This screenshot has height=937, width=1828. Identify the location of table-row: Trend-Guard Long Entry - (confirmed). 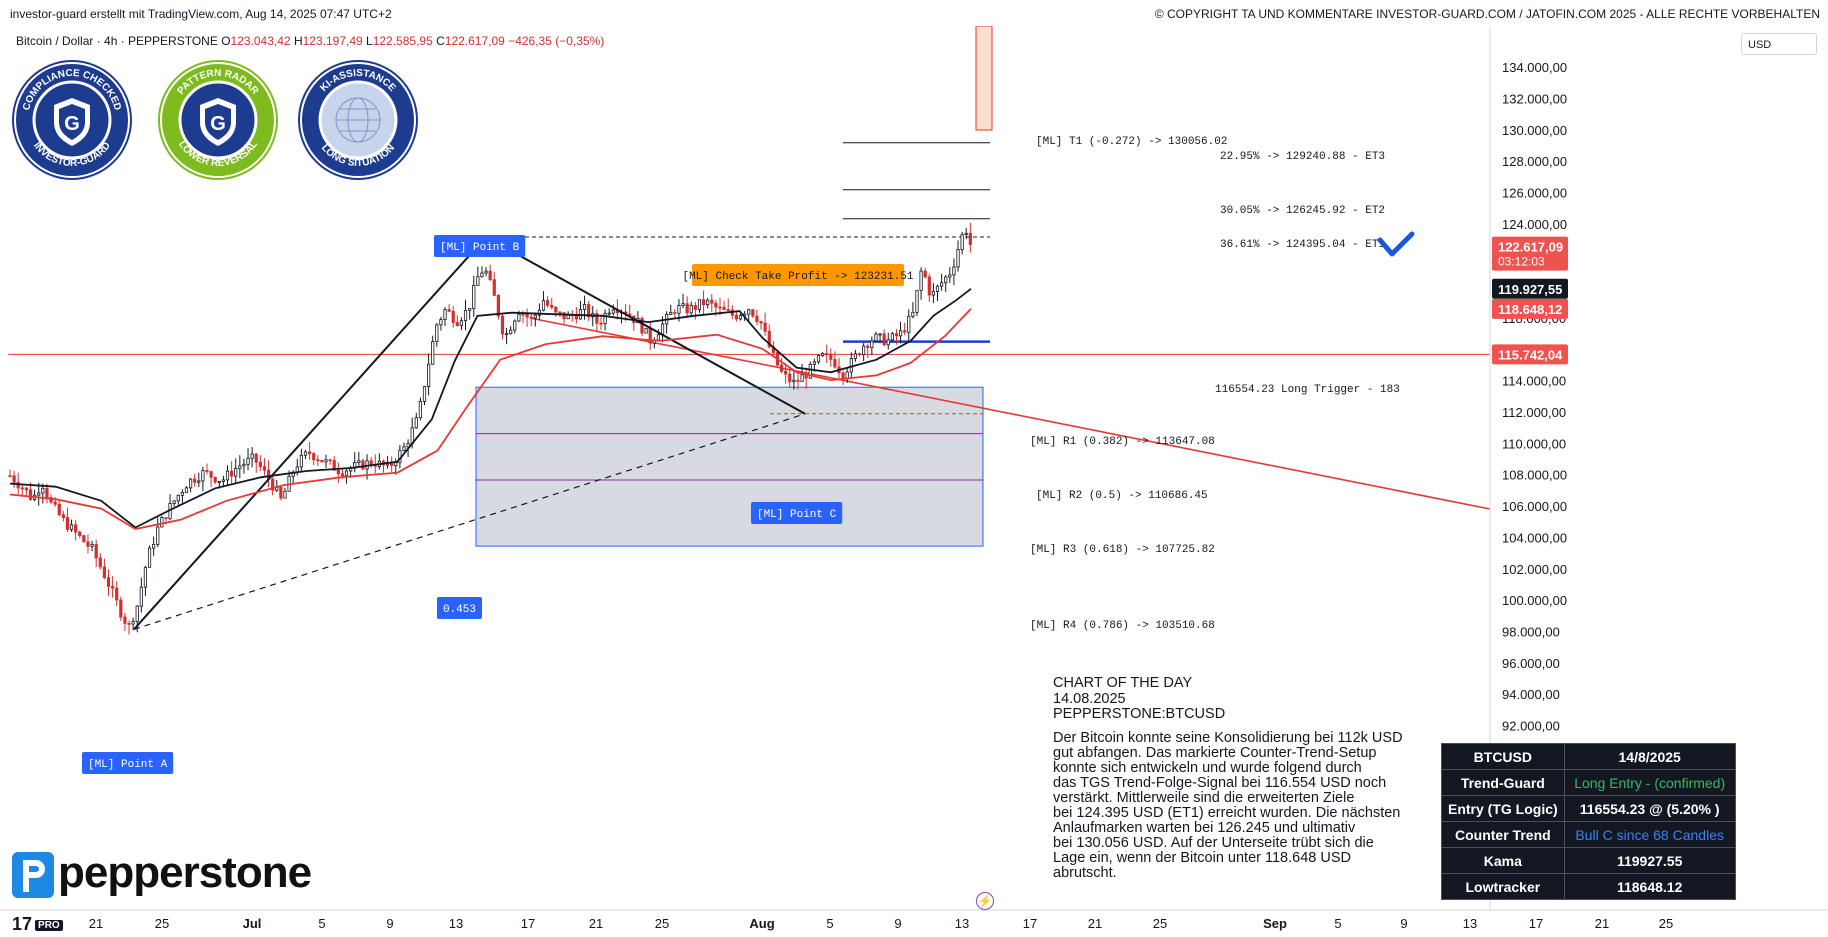
(1588, 782).